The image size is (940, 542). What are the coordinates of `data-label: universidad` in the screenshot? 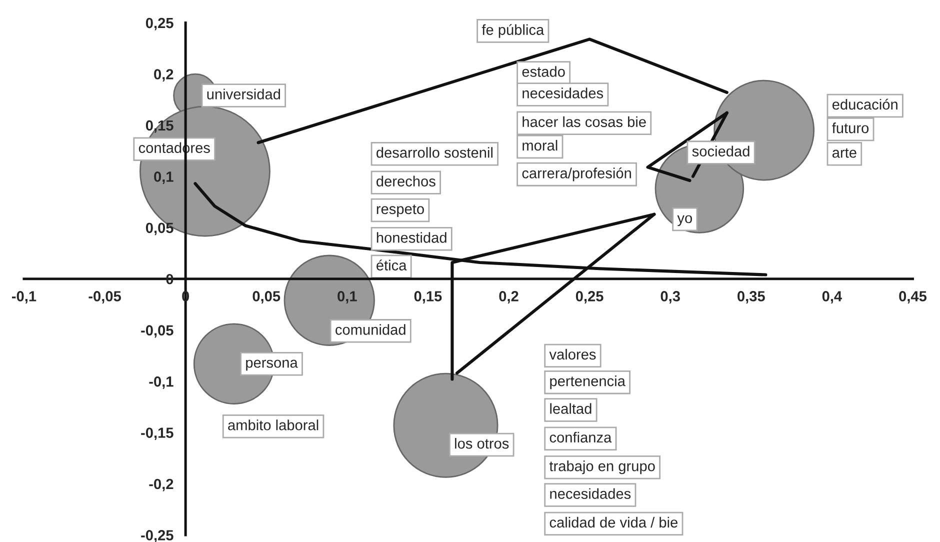 It's located at (243, 94).